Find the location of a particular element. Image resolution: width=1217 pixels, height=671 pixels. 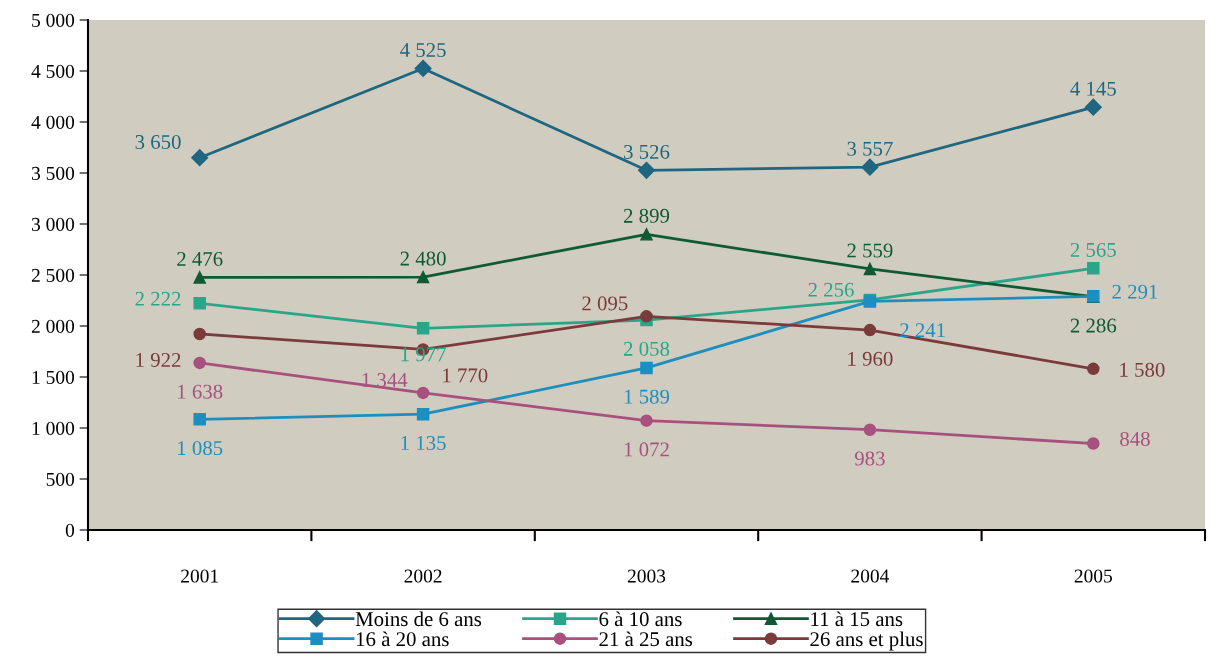

legend-label: 26 ans et plus is located at coordinates (866, 641).